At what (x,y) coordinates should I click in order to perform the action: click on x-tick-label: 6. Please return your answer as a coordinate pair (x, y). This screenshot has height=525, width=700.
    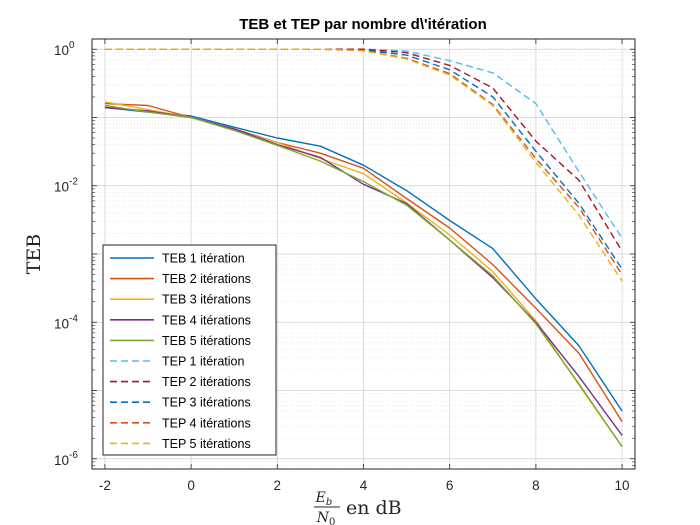
    Looking at the image, I should click on (450, 485).